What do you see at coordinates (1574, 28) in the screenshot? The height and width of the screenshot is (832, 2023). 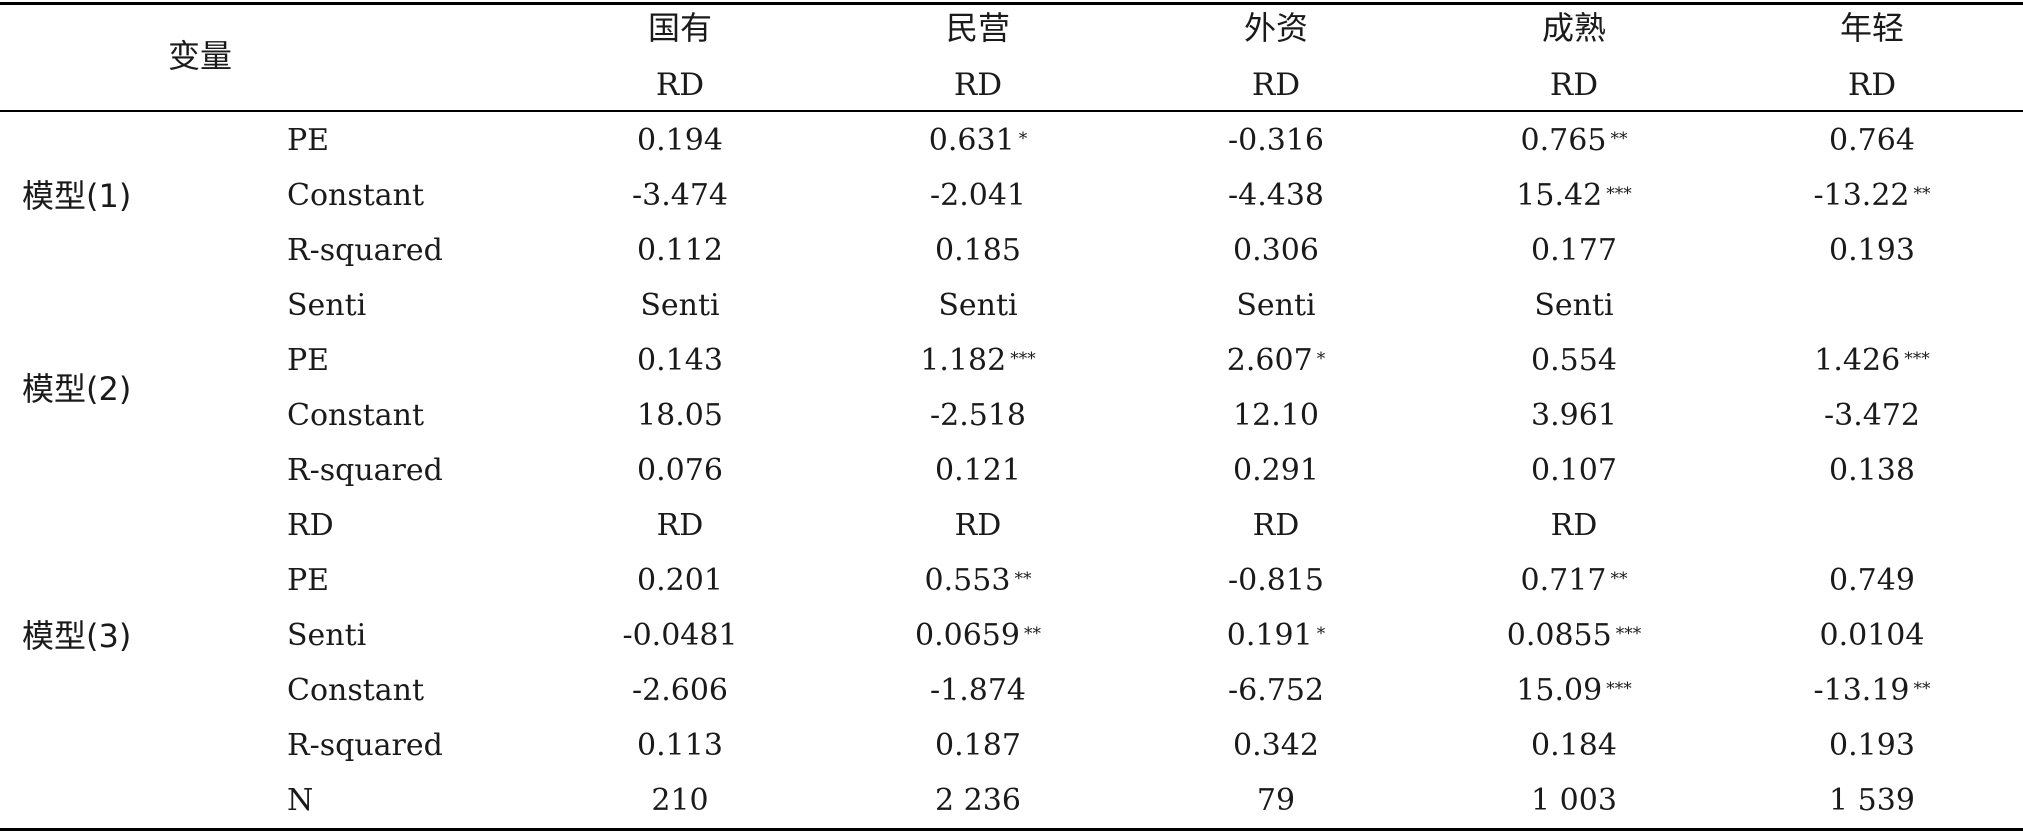 I see `group-header: 成熟` at bounding box center [1574, 28].